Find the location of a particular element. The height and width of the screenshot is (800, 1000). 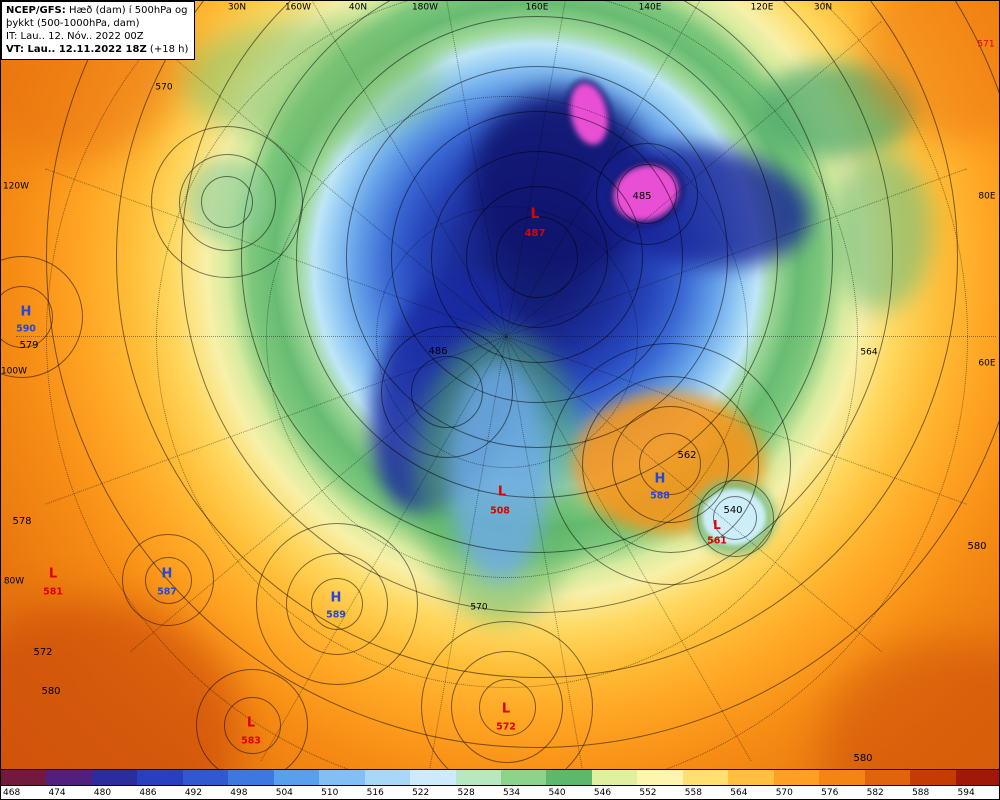

map-label: 40N is located at coordinates (358, 7).